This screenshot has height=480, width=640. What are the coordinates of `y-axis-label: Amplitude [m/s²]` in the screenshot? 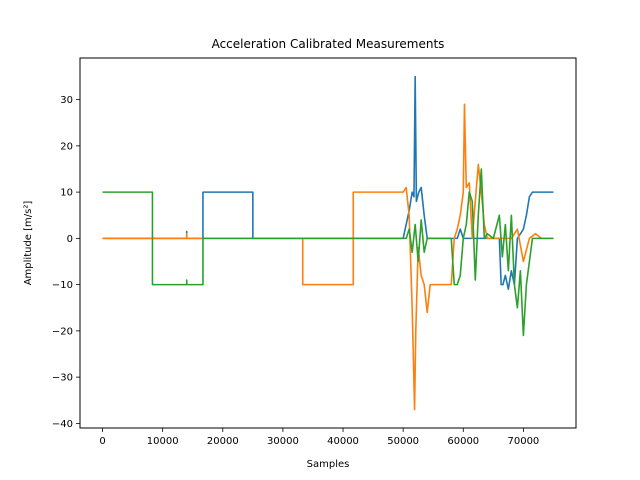 It's located at (28, 243).